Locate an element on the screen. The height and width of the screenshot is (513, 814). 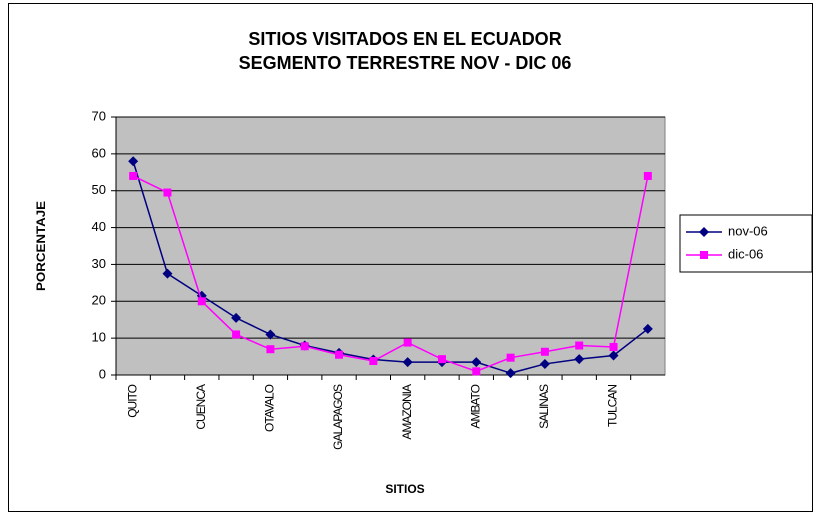
y-axis-title: PORCENTAJE is located at coordinates (41, 246).